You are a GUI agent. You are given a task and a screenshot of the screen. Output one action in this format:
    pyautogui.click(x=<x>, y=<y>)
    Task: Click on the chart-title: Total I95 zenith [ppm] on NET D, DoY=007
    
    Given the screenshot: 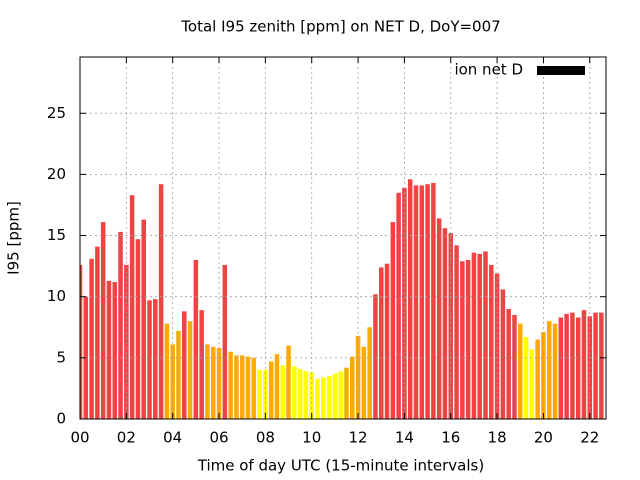 What is the action you would take?
    pyautogui.click(x=340, y=27)
    